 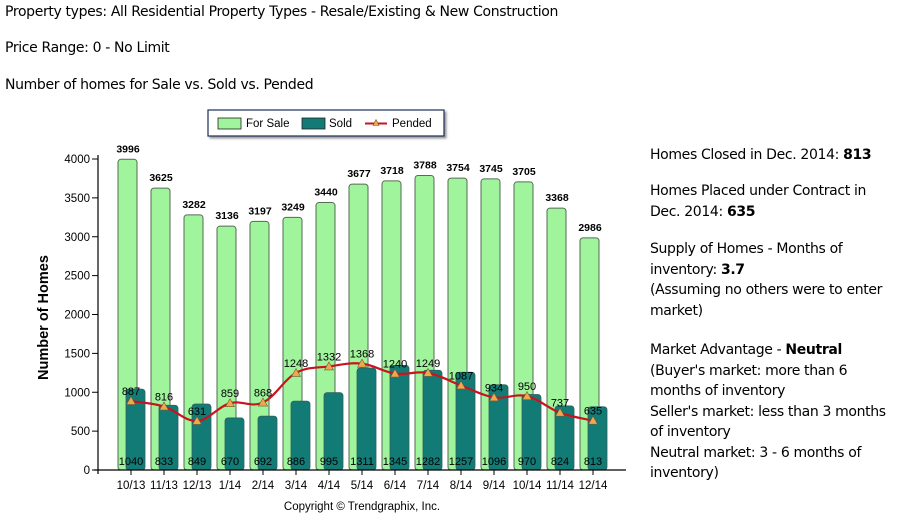 What do you see at coordinates (313, 123) in the screenshot?
I see `legend-swatch-sold` at bounding box center [313, 123].